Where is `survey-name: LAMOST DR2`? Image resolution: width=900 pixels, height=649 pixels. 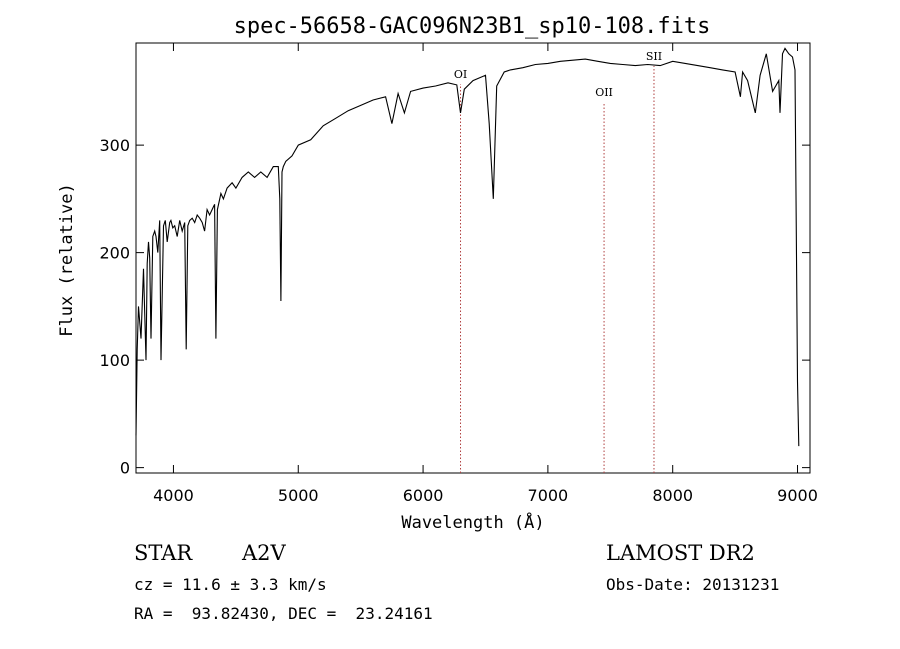
survey-name: LAMOST DR2 is located at coordinates (680, 553).